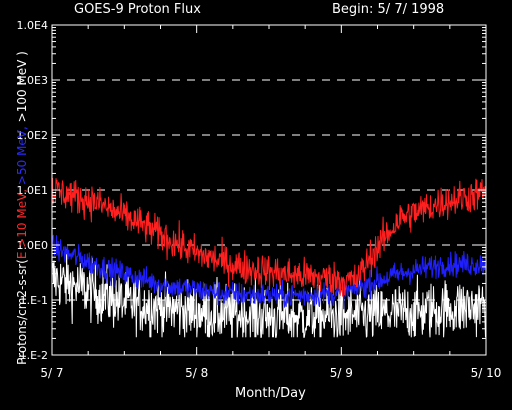 The width and height of the screenshot is (512, 410). Describe the element at coordinates (32, 190) in the screenshot. I see `y-tick-label: 1.0E1` at that location.